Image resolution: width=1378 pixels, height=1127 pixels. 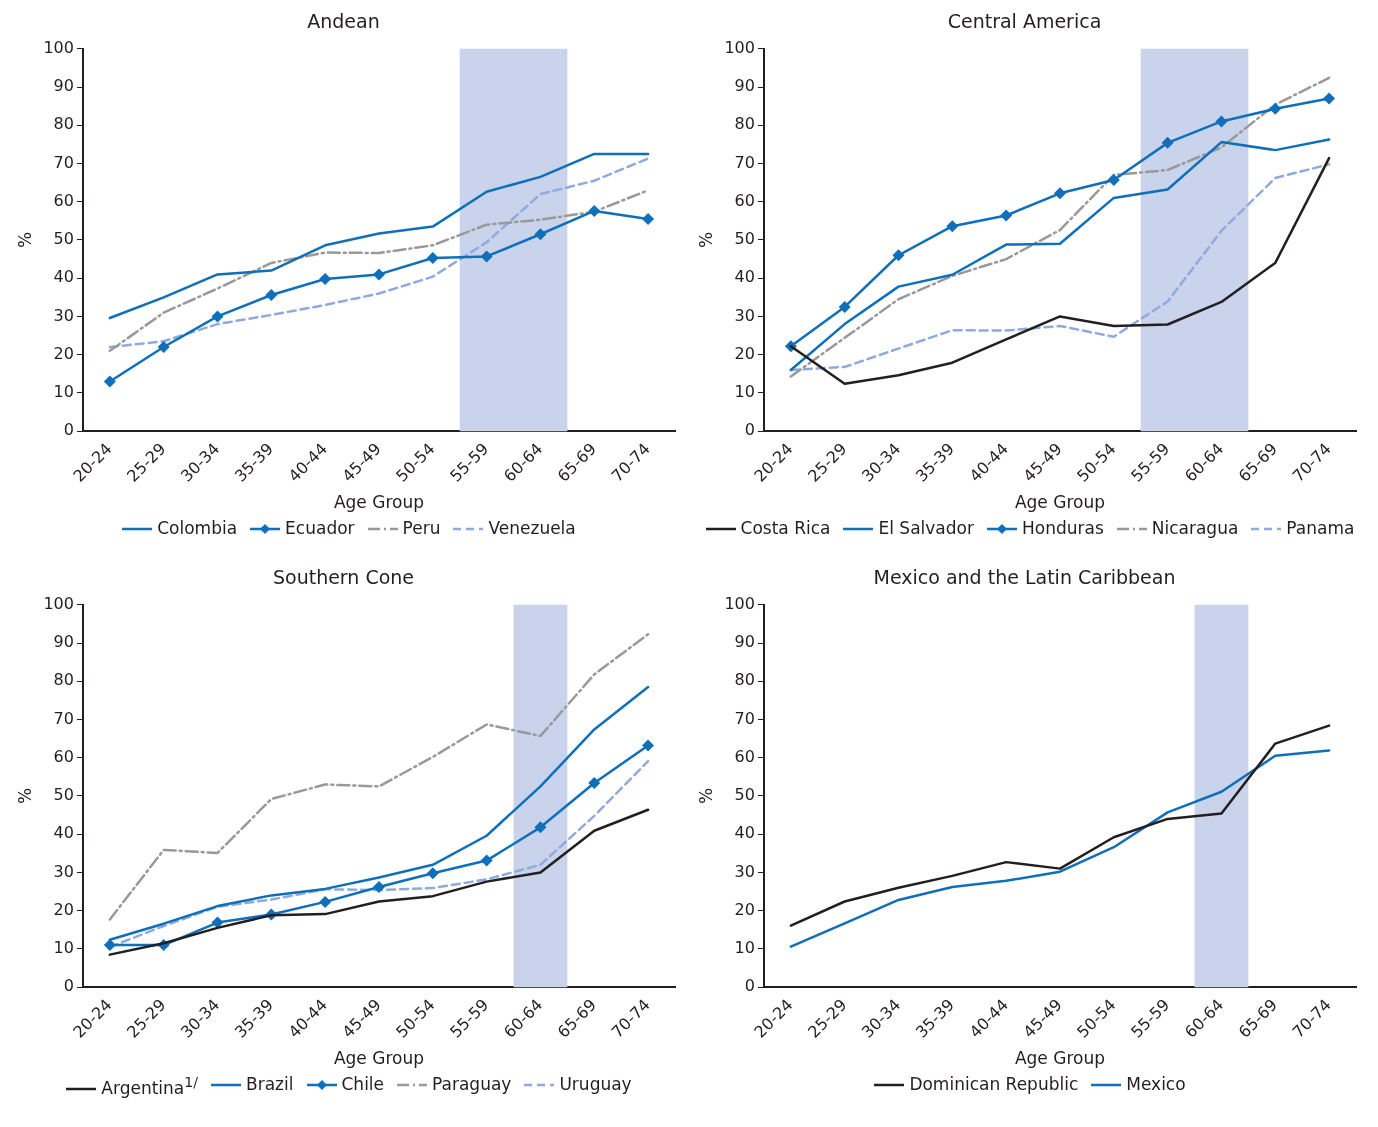 I want to click on legend-label: Honduras, so click(x=1062, y=528).